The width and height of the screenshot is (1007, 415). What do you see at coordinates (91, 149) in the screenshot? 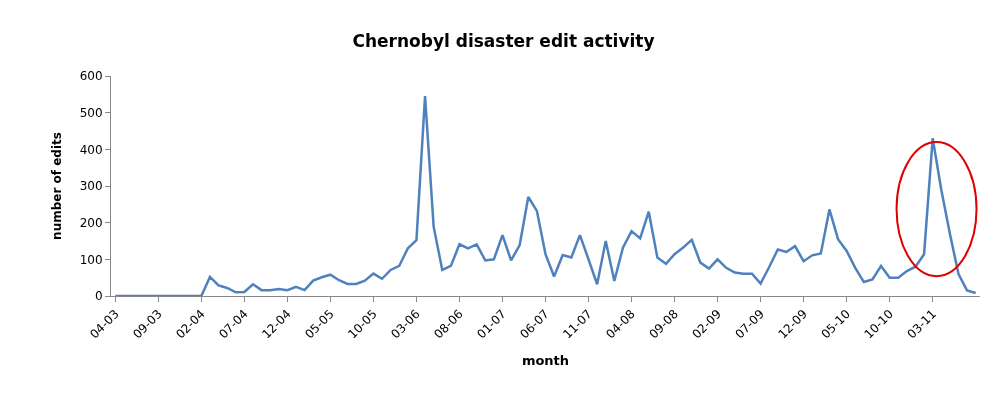
I see `y-tick-label: 400` at bounding box center [91, 149].